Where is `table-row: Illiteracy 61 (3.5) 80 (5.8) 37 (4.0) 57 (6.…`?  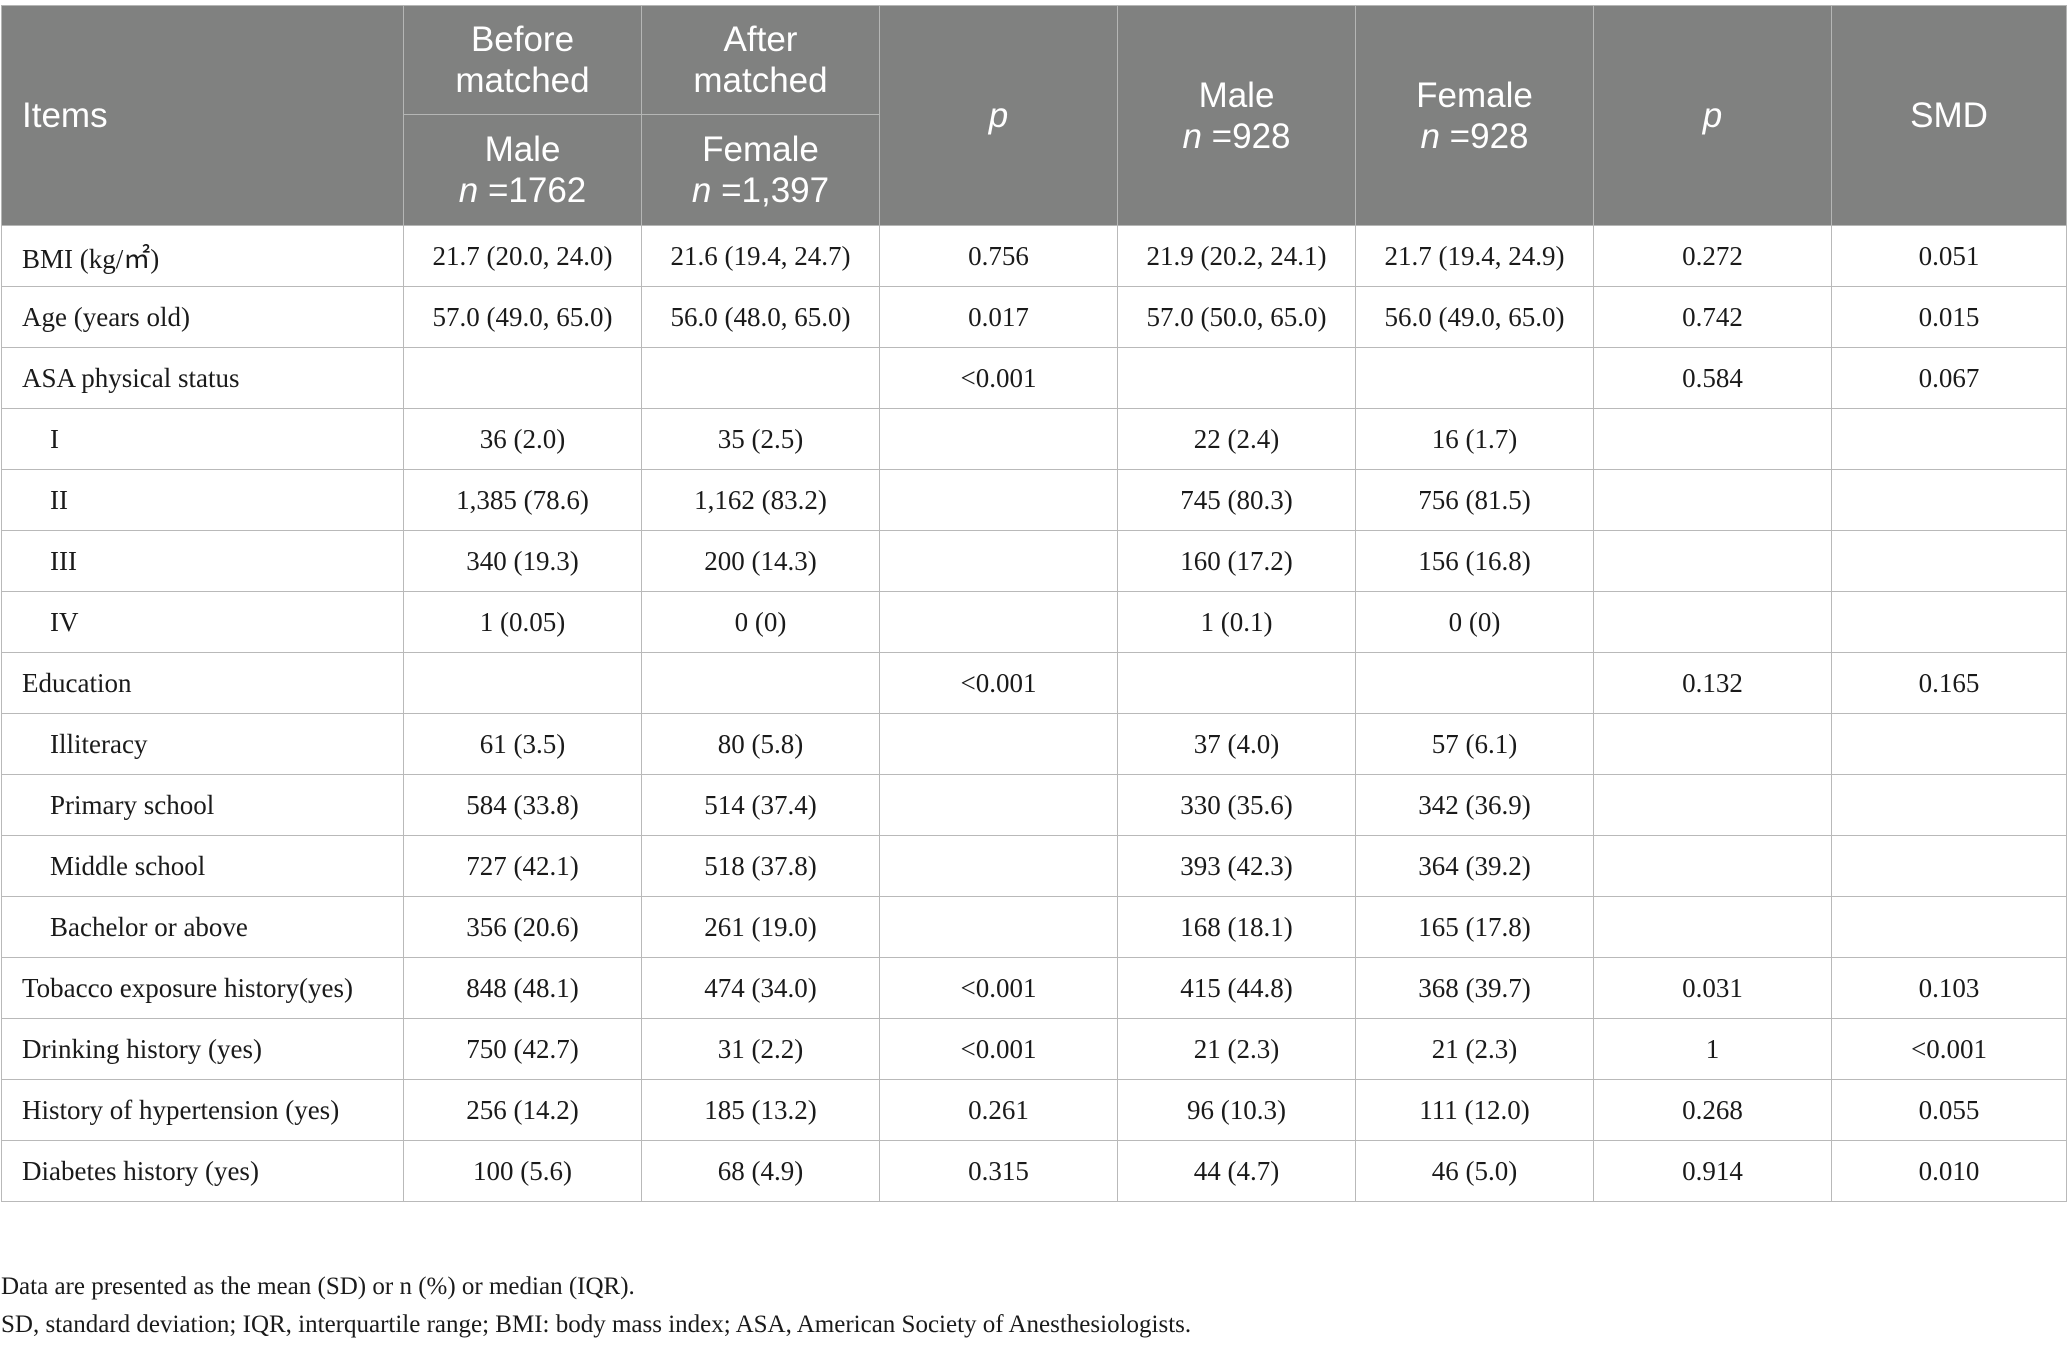
table-row: Illiteracy 61 (3.5) 80 (5.8) 37 (4.0) 57 (6.… is located at coordinates (1034, 744).